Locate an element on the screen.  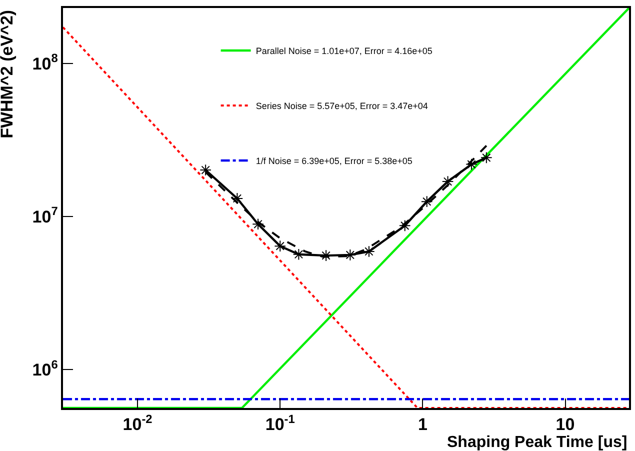
y-tick-label: 10$^{8}$ is located at coordinates (45, 62).